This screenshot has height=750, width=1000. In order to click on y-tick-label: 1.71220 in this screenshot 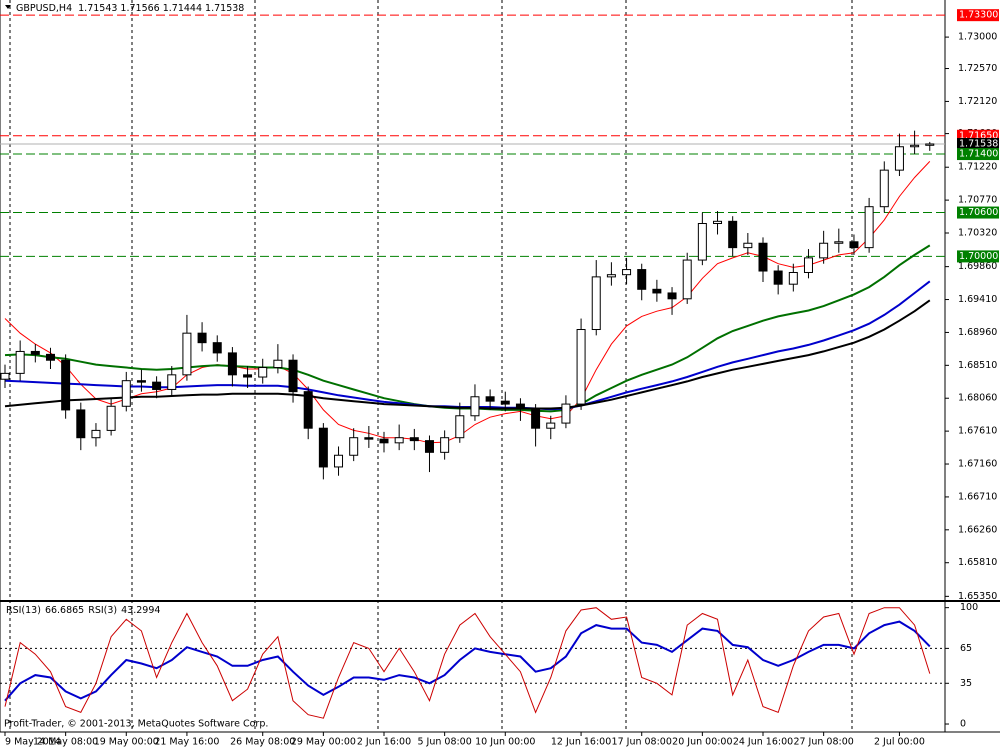, I will do `click(977, 167)`.